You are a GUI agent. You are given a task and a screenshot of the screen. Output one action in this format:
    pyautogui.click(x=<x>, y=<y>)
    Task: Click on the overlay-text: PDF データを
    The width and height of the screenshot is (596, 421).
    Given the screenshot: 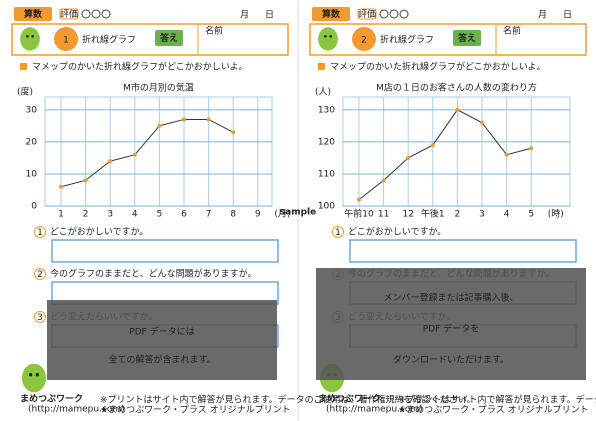 What is the action you would take?
    pyautogui.click(x=451, y=329)
    